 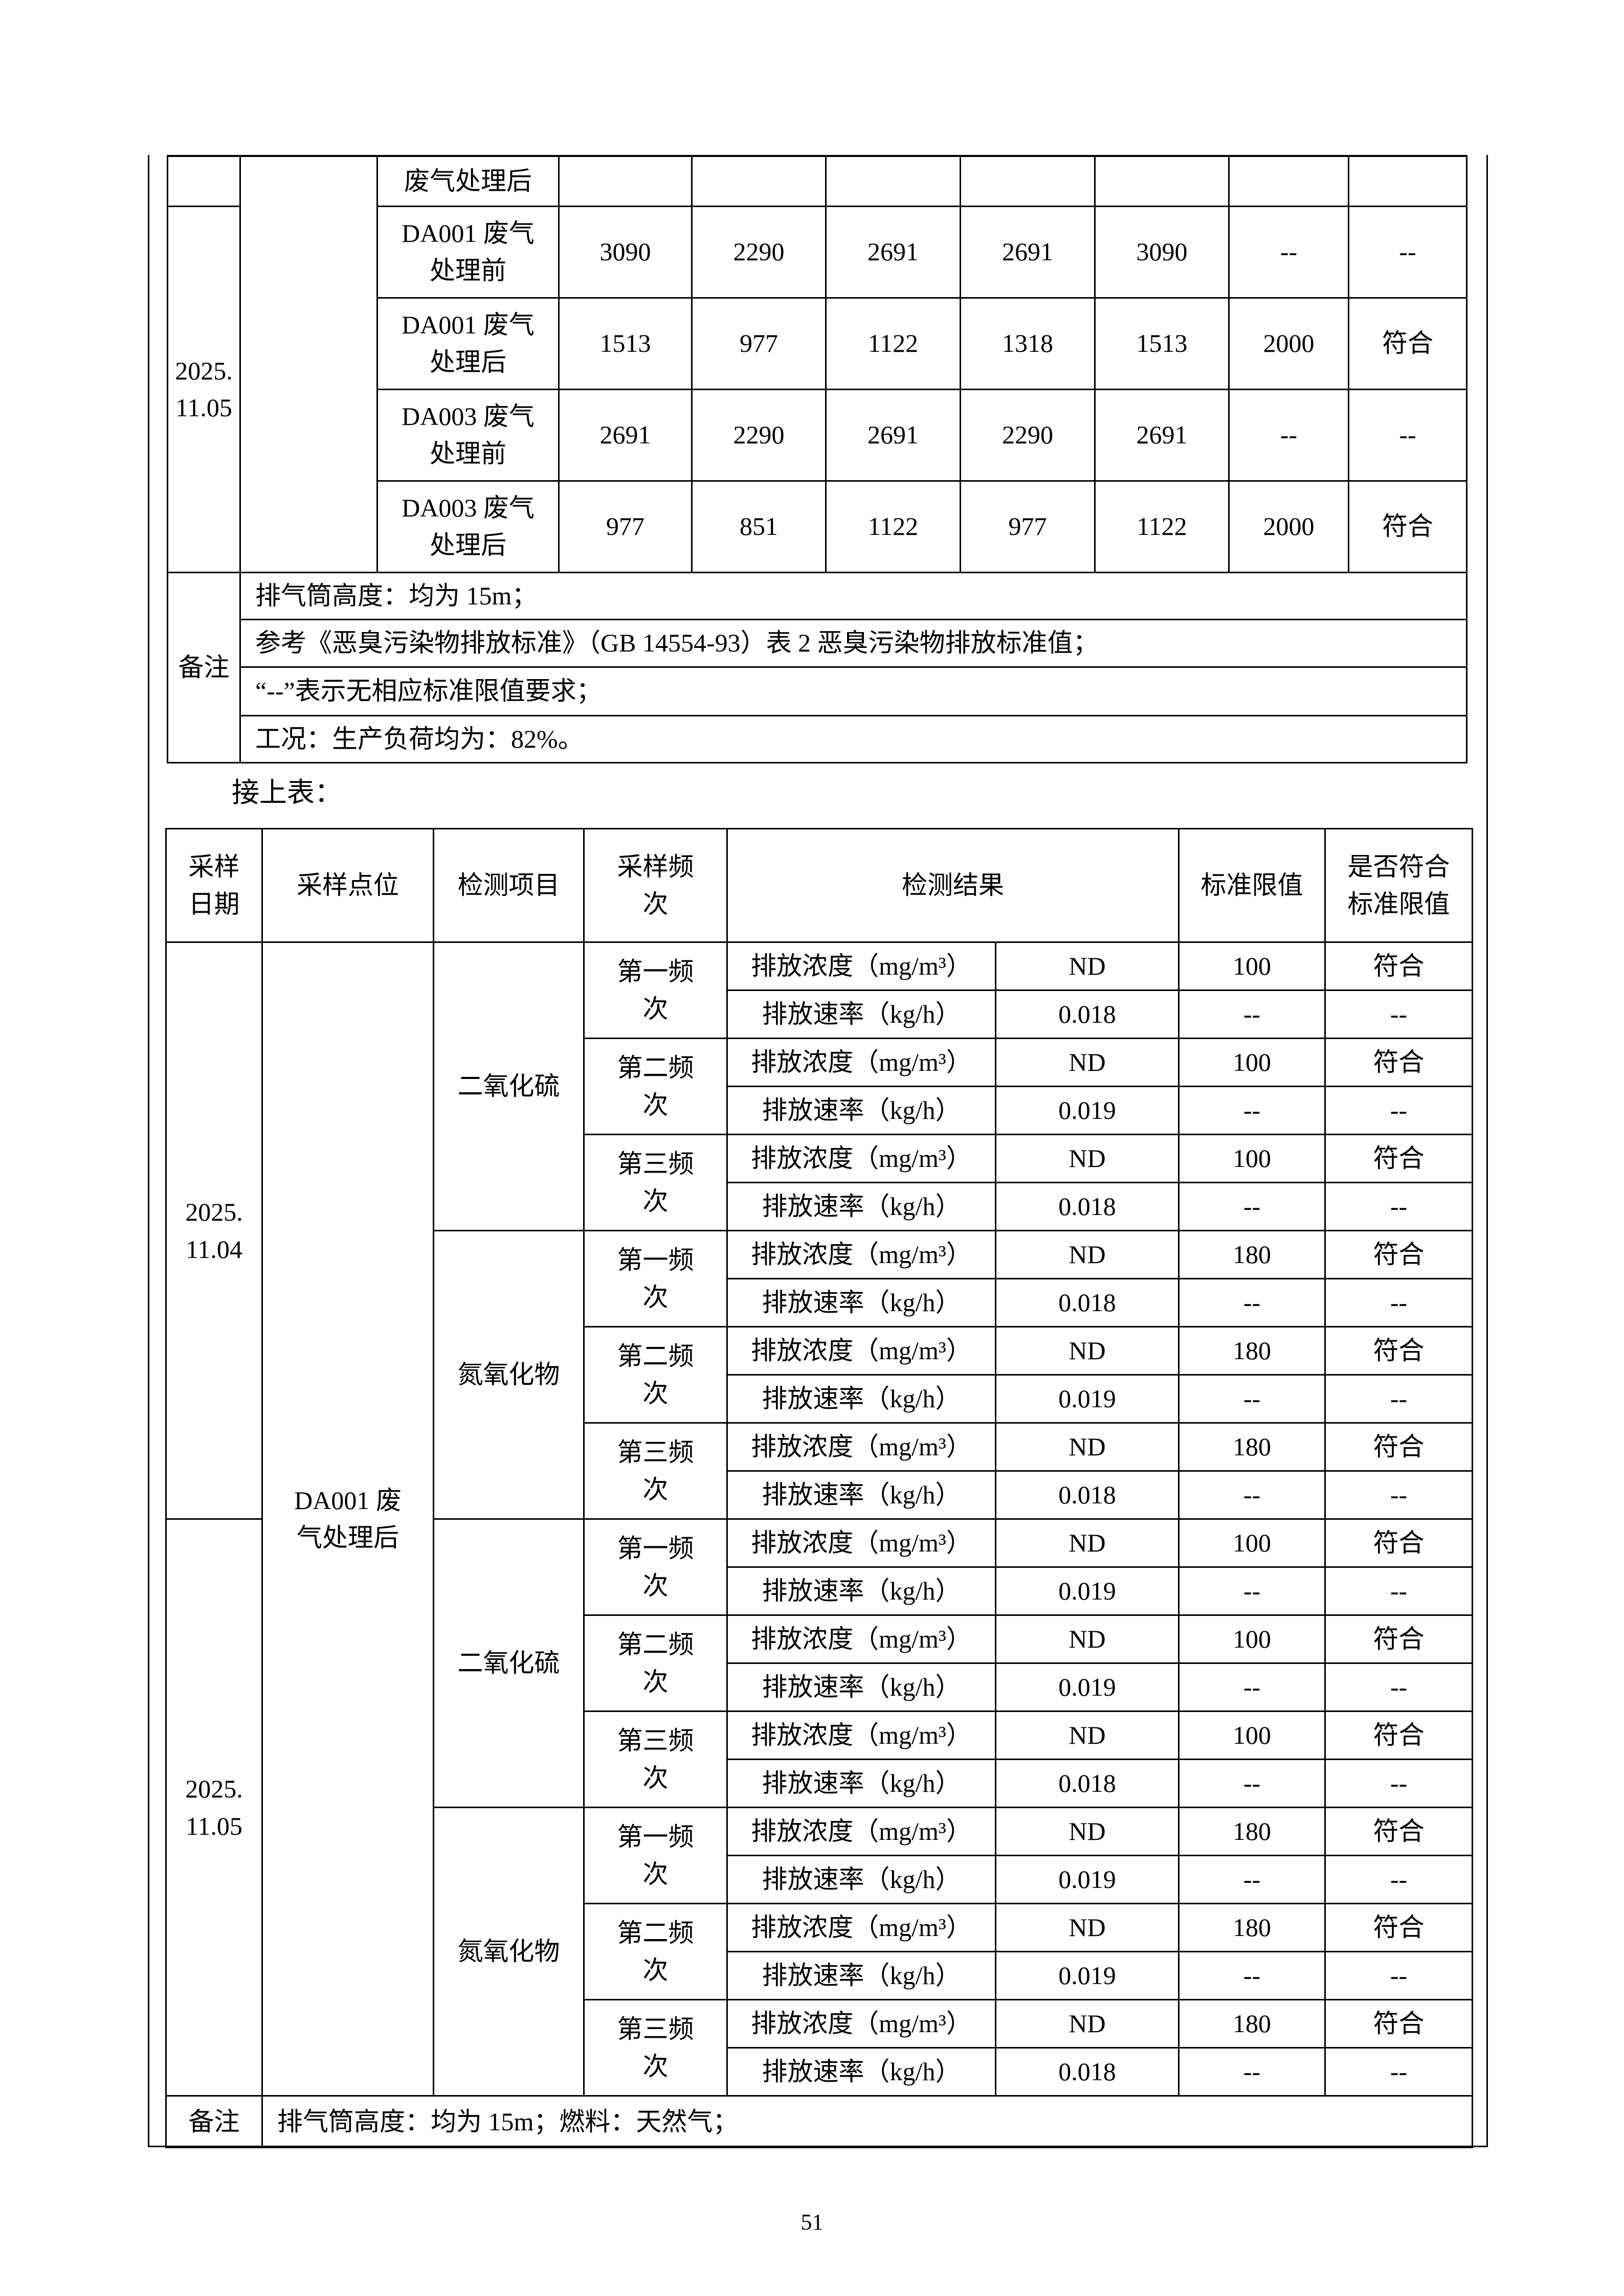 I want to click on header-frequency: 采样频次, so click(x=655, y=885).